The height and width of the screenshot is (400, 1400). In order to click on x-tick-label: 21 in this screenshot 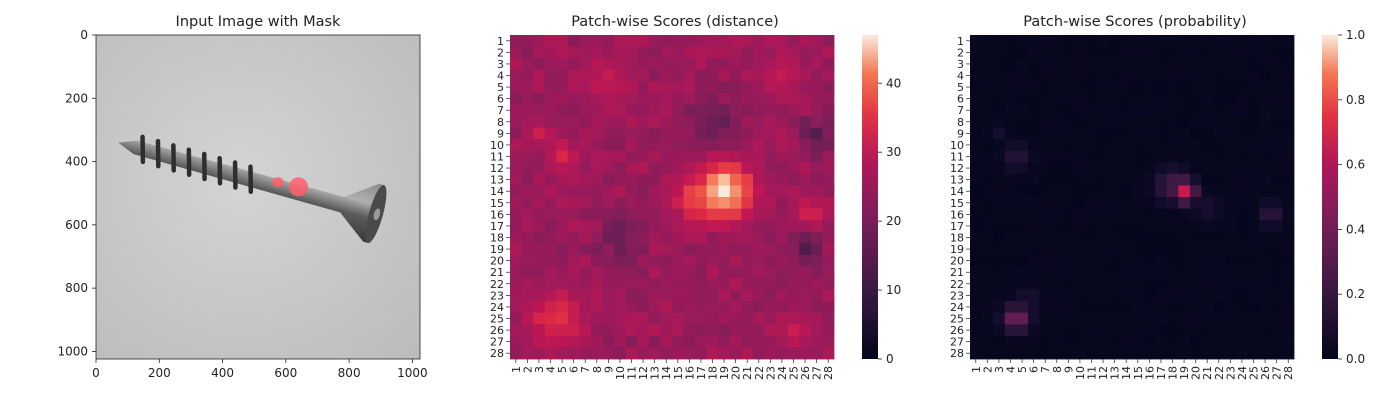, I will do `click(1207, 373)`.